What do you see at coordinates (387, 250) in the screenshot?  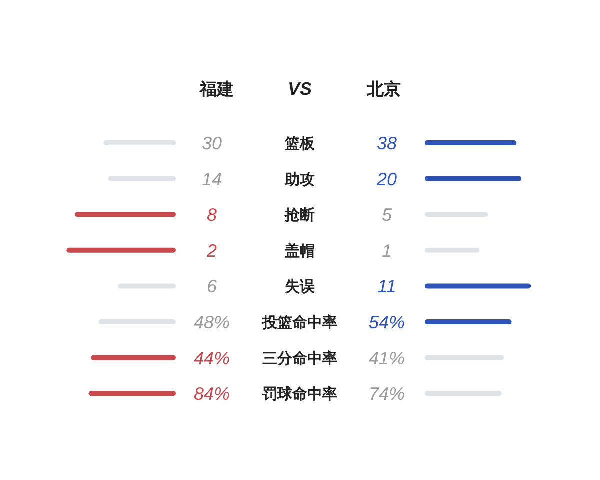 I see `data-label: 1` at bounding box center [387, 250].